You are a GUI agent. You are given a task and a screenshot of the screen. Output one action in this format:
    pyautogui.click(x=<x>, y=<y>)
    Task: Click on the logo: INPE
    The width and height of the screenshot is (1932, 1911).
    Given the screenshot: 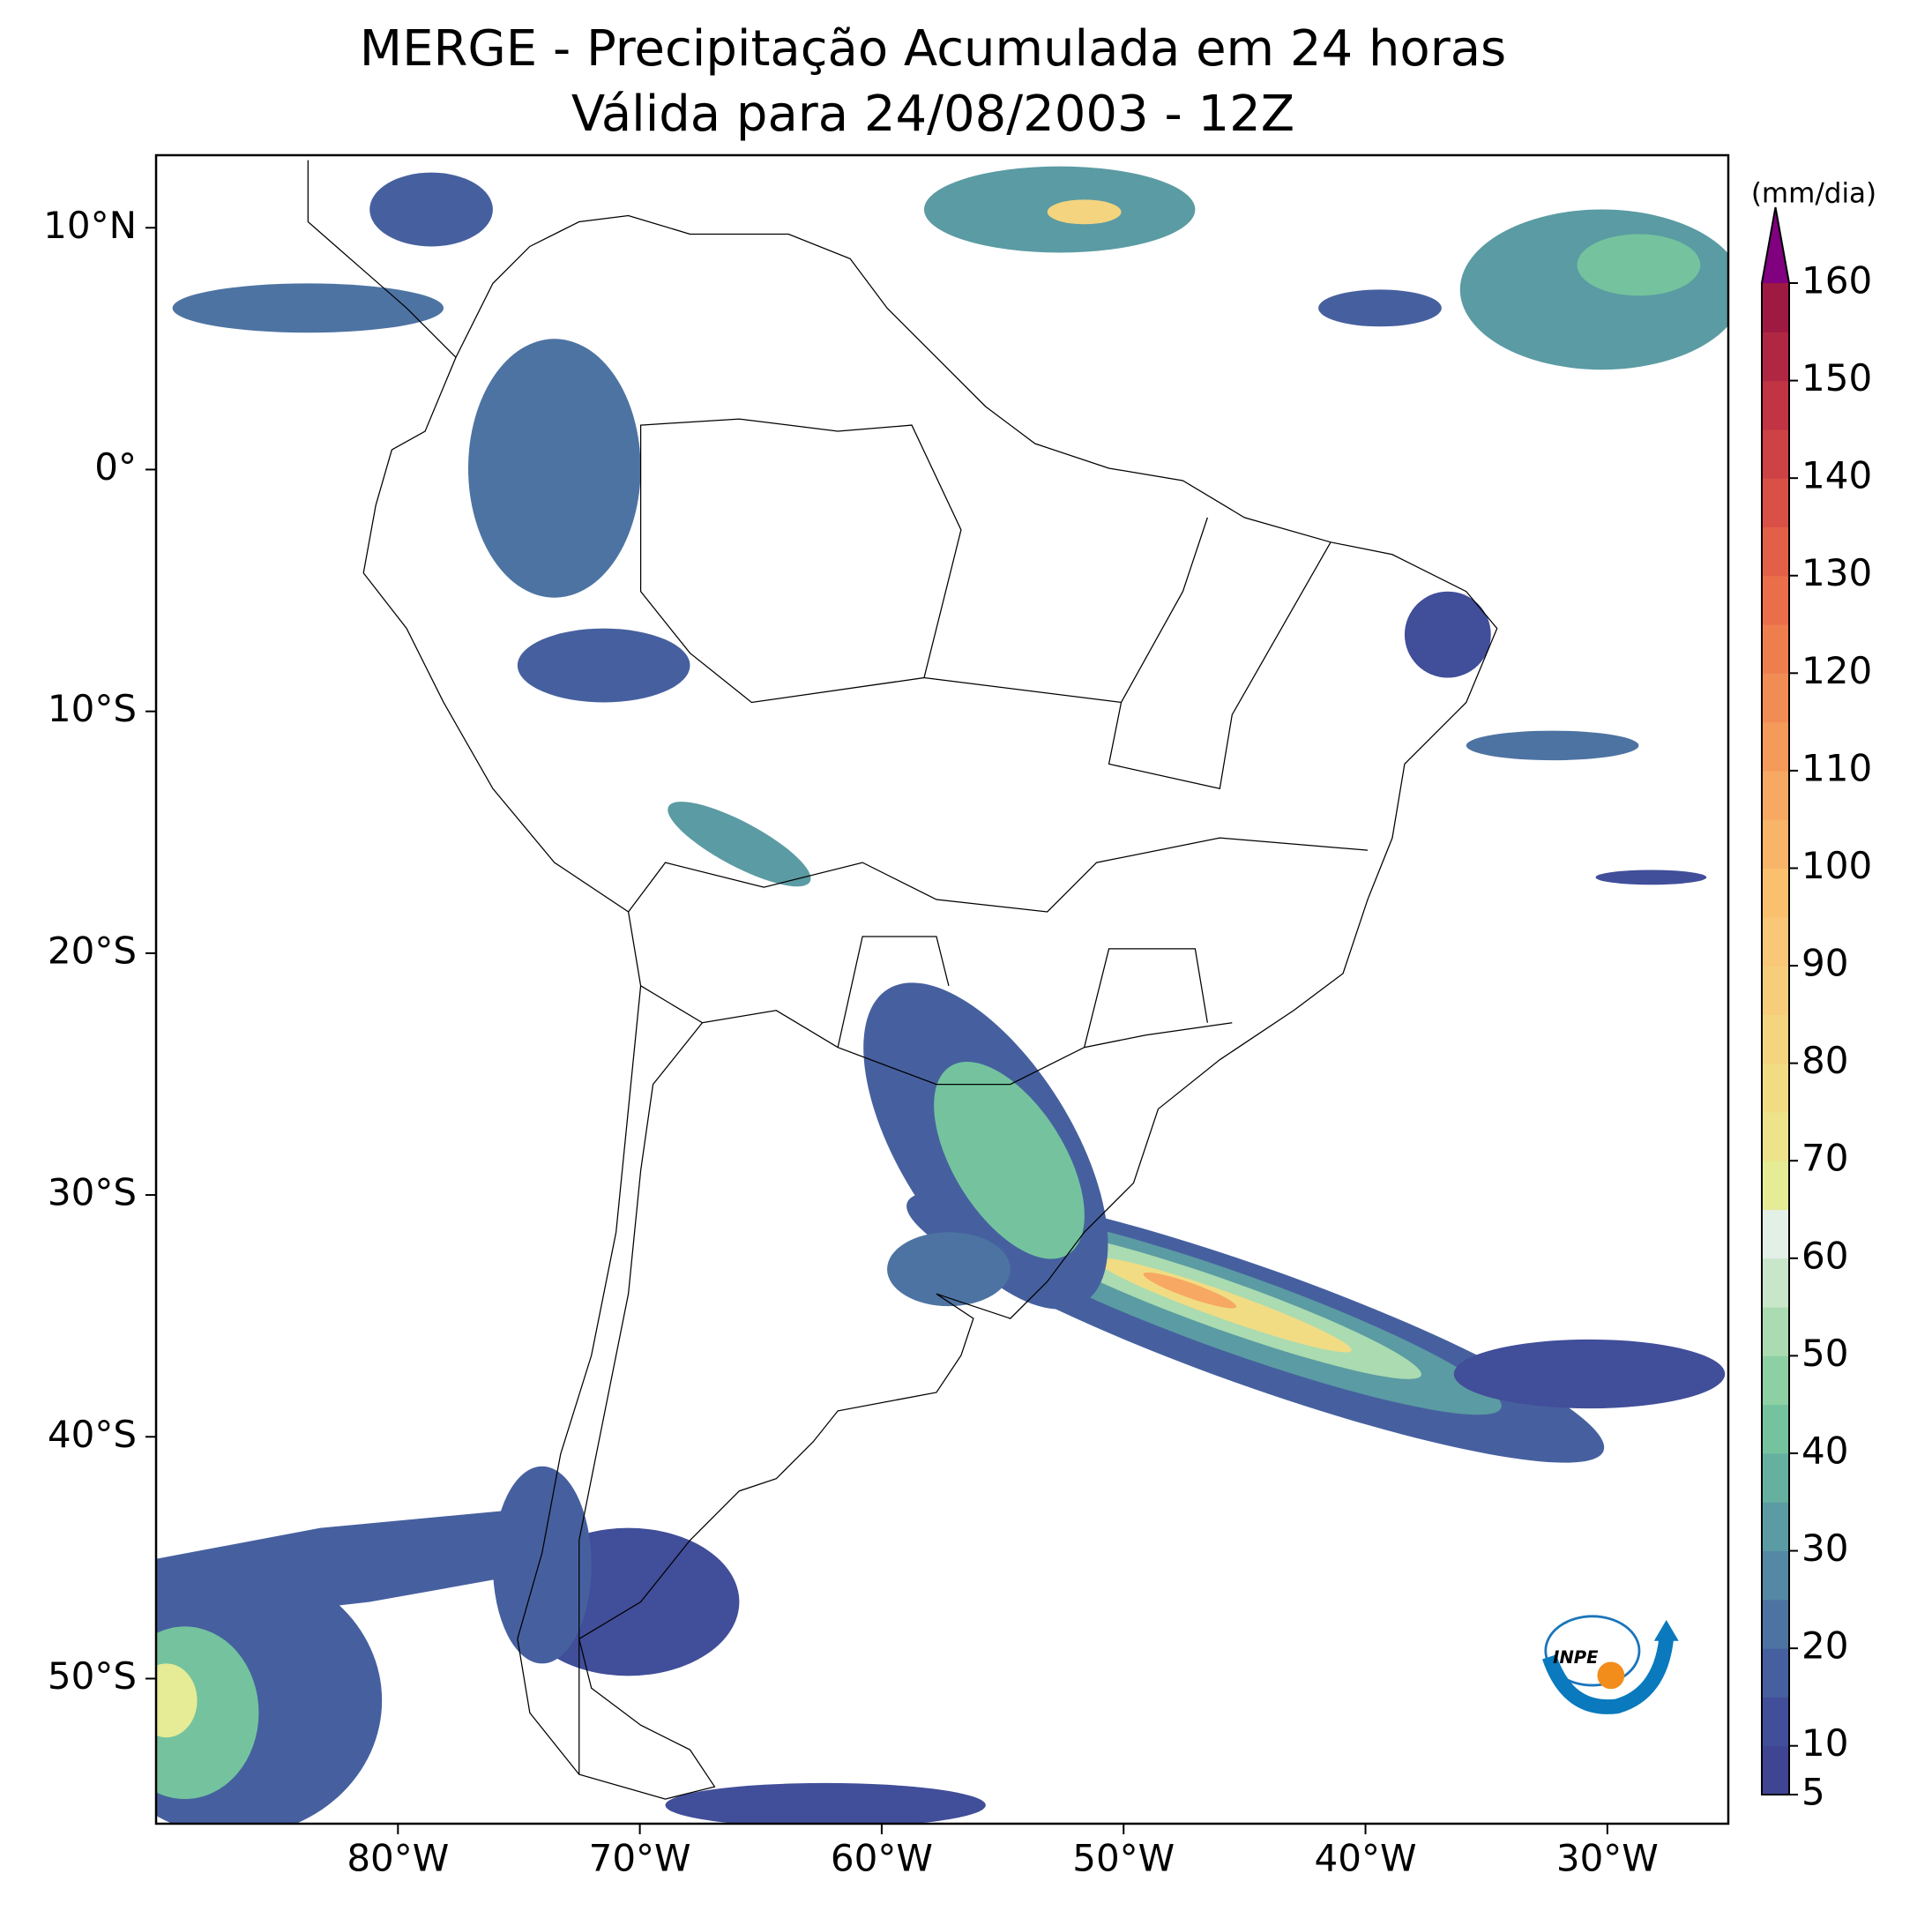 What is the action you would take?
    pyautogui.click(x=1610, y=1665)
    